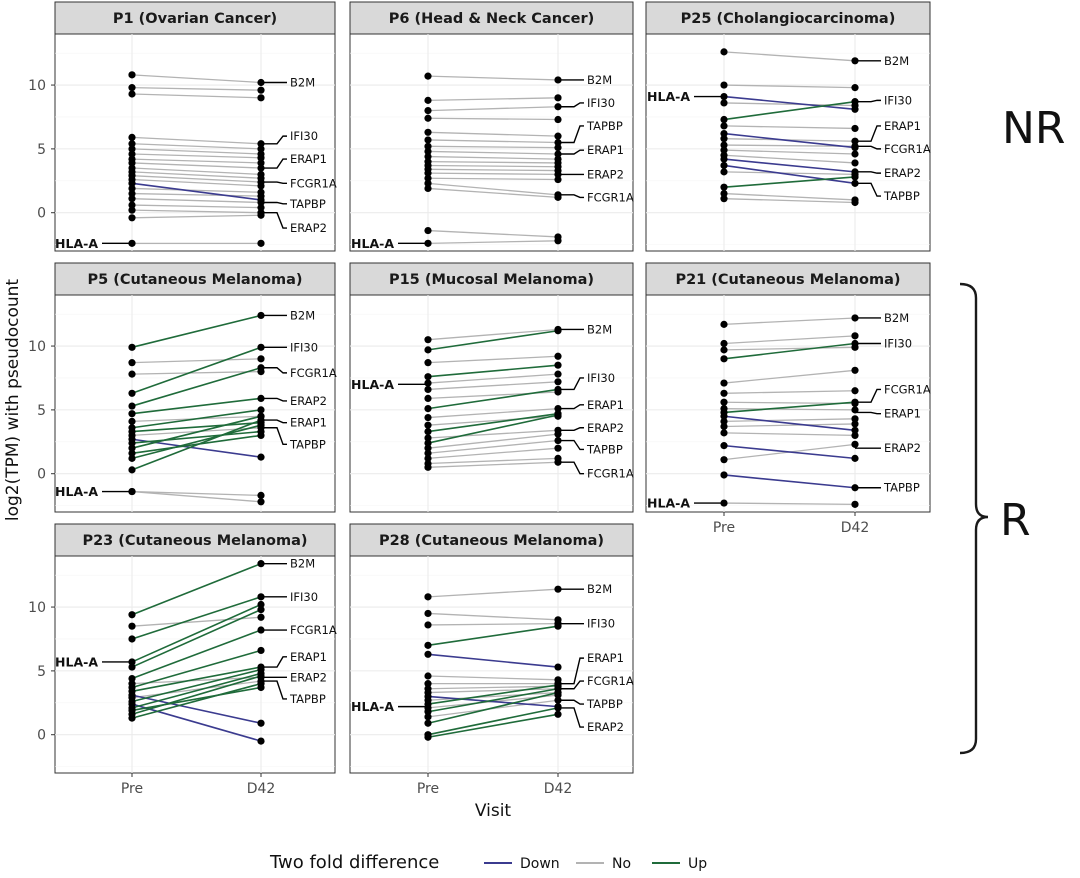  I want to click on x-tick-label: D42, so click(855, 528).